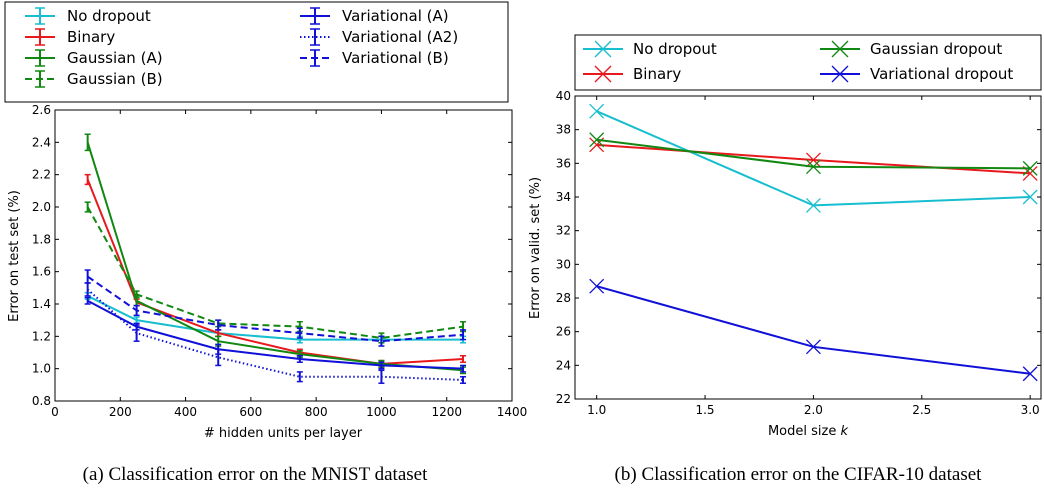 Image resolution: width=1044 pixels, height=489 pixels. I want to click on cifar-x-axis-label-var: k, so click(844, 431).